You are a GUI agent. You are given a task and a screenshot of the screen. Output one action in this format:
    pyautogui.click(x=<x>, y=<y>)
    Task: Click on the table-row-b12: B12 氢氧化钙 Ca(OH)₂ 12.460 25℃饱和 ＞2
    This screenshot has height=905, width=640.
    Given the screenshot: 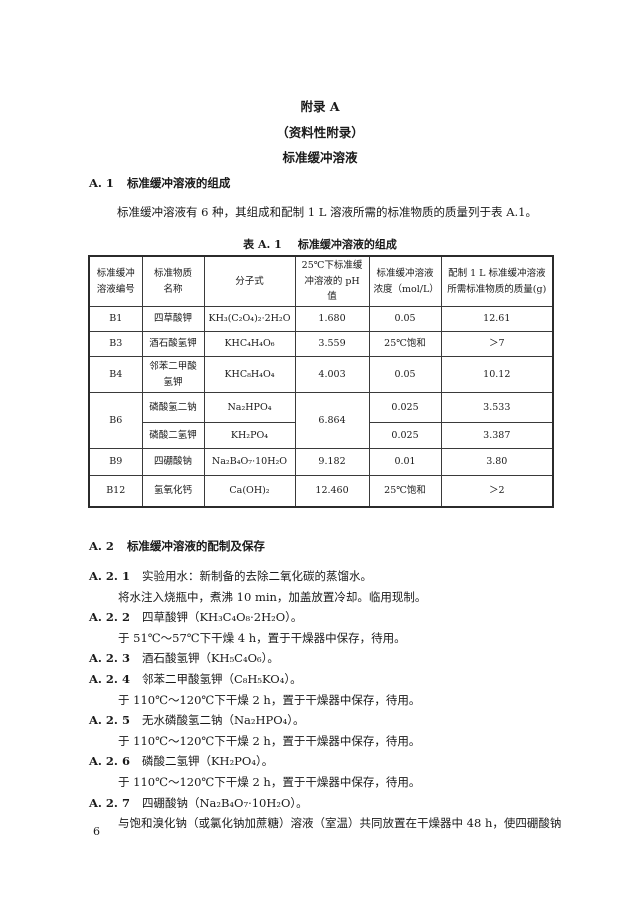 What is the action you would take?
    pyautogui.click(x=321, y=491)
    